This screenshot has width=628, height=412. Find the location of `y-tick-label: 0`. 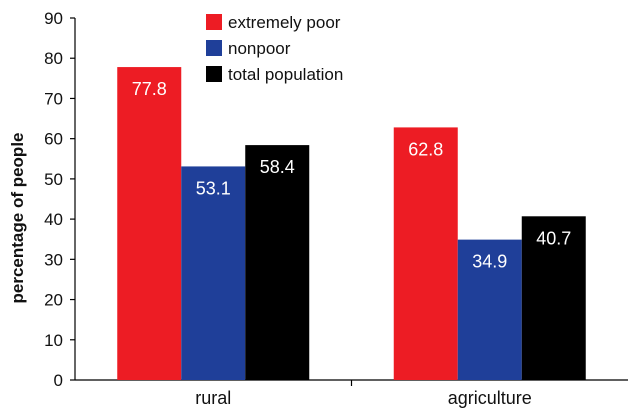

y-tick-label: 0 is located at coordinates (58, 380).